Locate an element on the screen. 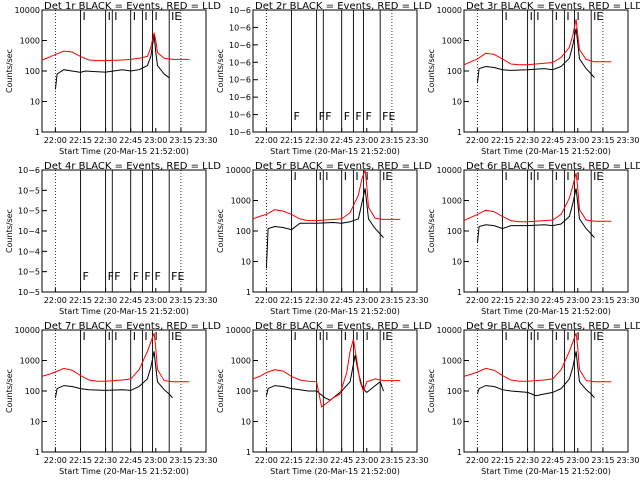 The width and height of the screenshot is (640, 480). y-tick-label: 10000 is located at coordinates (27, 330).